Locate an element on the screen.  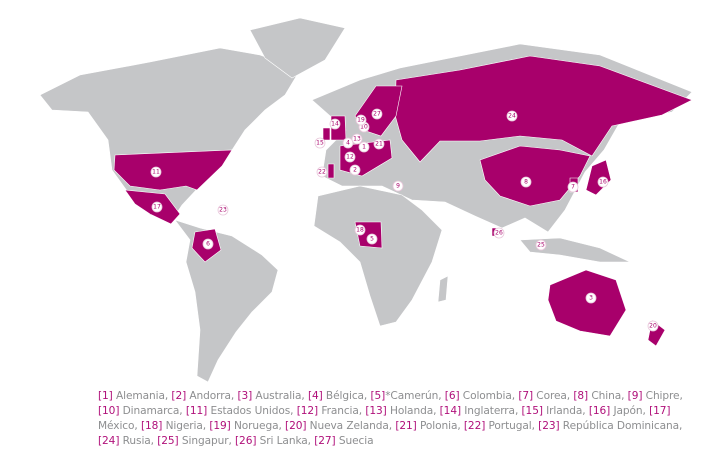
legend-country: Inglaterra, is located at coordinates (490, 411).